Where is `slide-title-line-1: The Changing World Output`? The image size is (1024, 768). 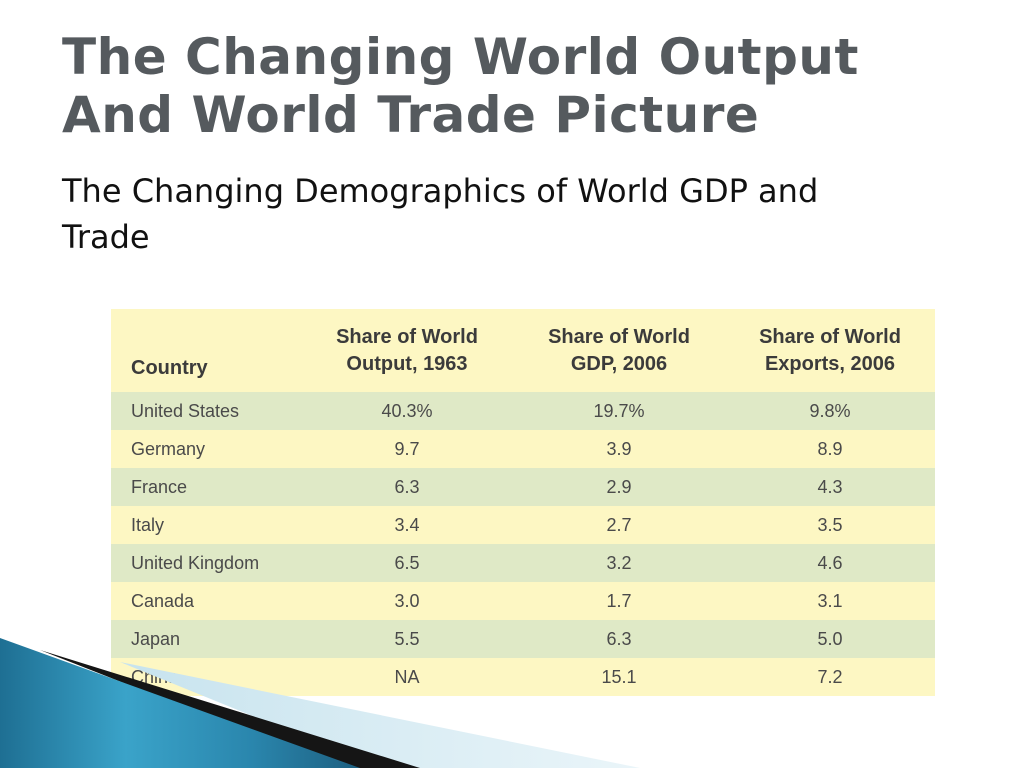 slide-title-line-1: The Changing World Output is located at coordinates (460, 57).